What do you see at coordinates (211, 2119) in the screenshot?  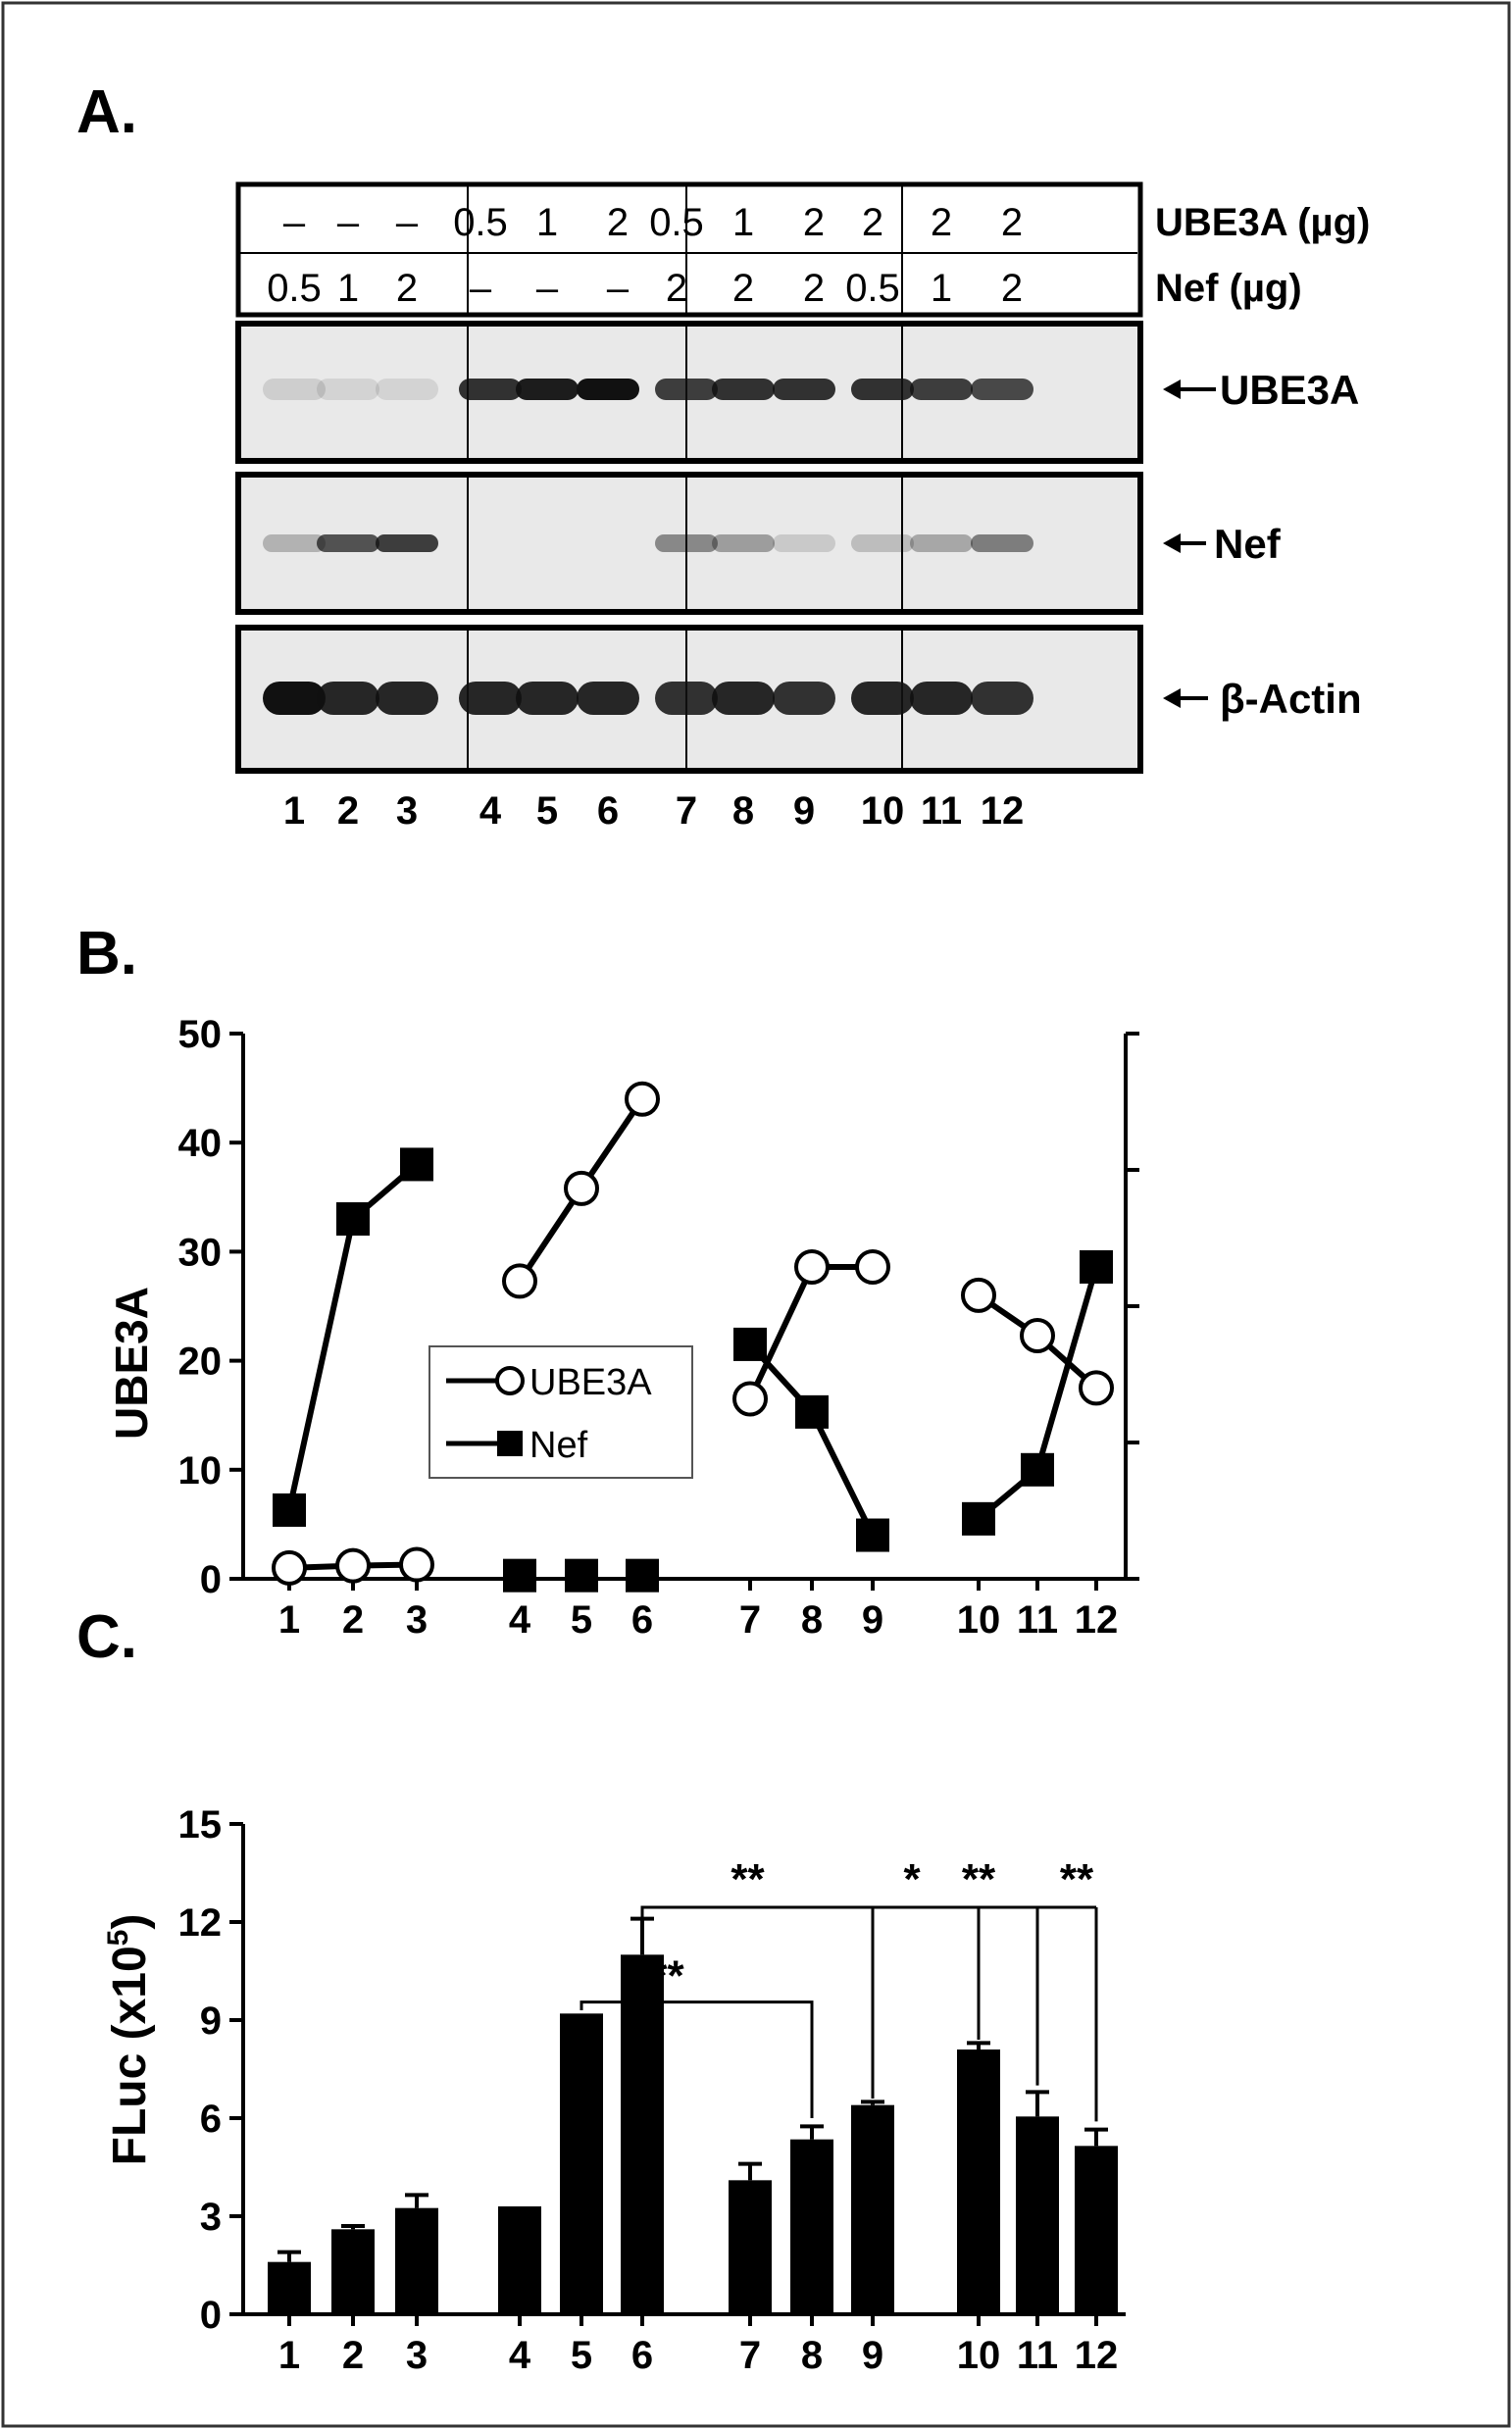 I see `chart-c-ytick-label: 6` at bounding box center [211, 2119].